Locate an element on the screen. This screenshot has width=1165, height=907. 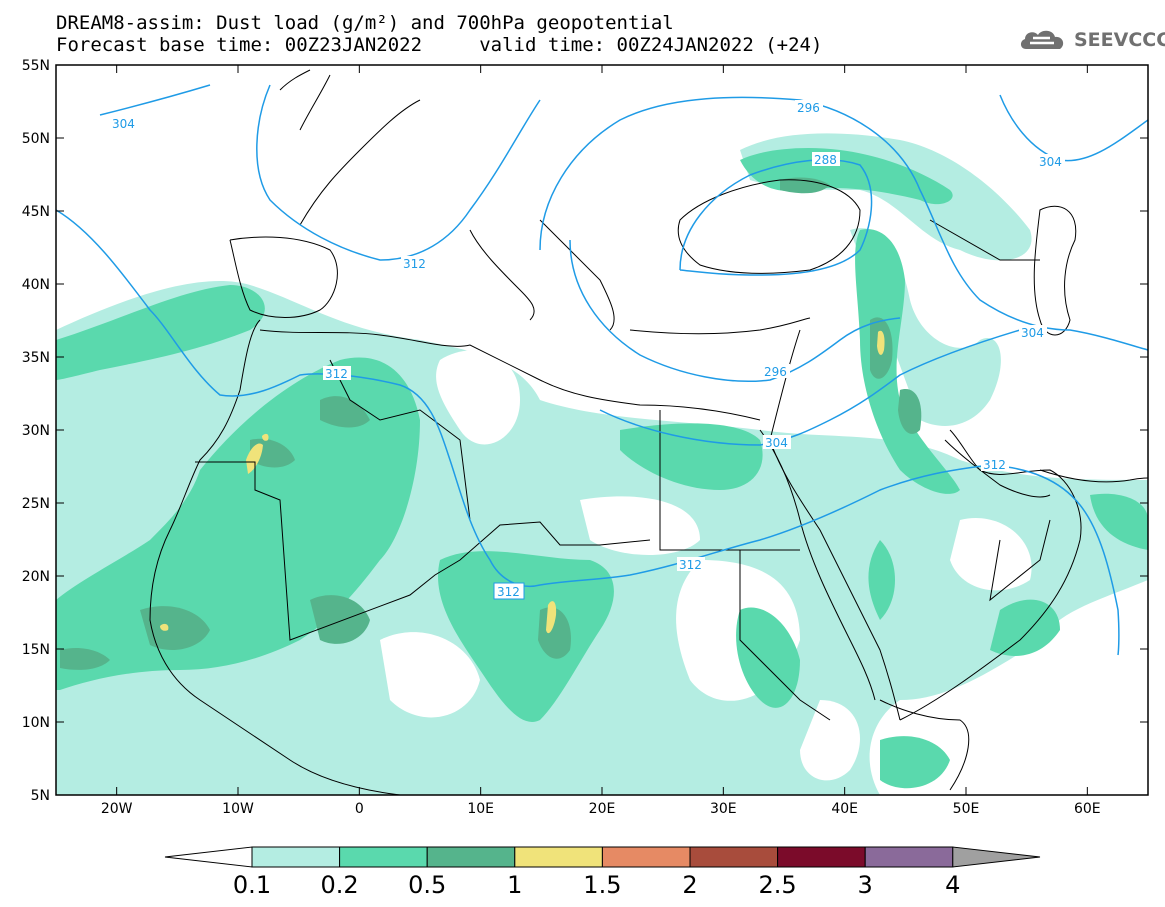
seevccc-logo: SEEVCCC is located at coordinates (1091, 40).